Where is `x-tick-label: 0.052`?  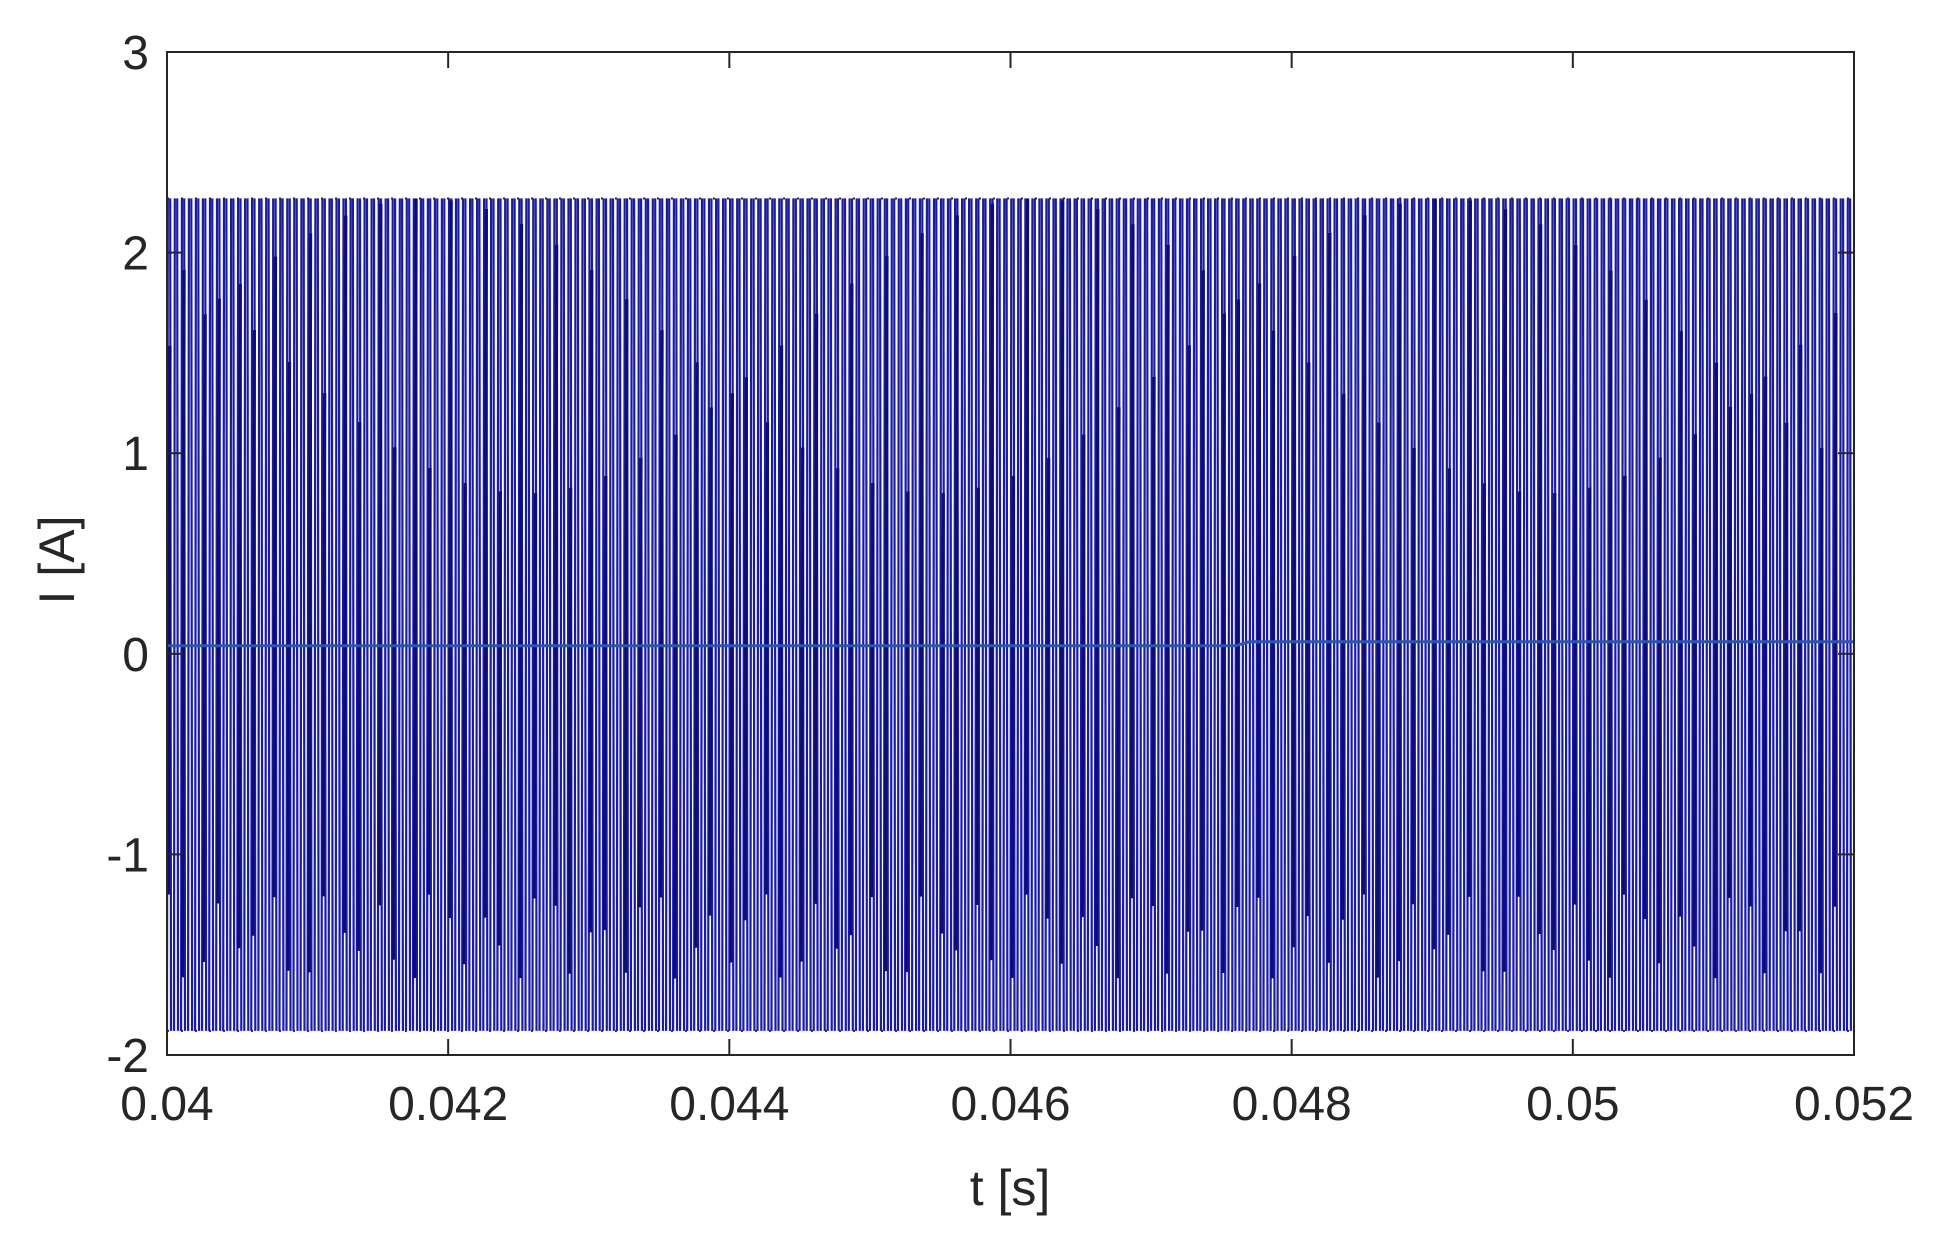 x-tick-label: 0.052 is located at coordinates (1854, 1104).